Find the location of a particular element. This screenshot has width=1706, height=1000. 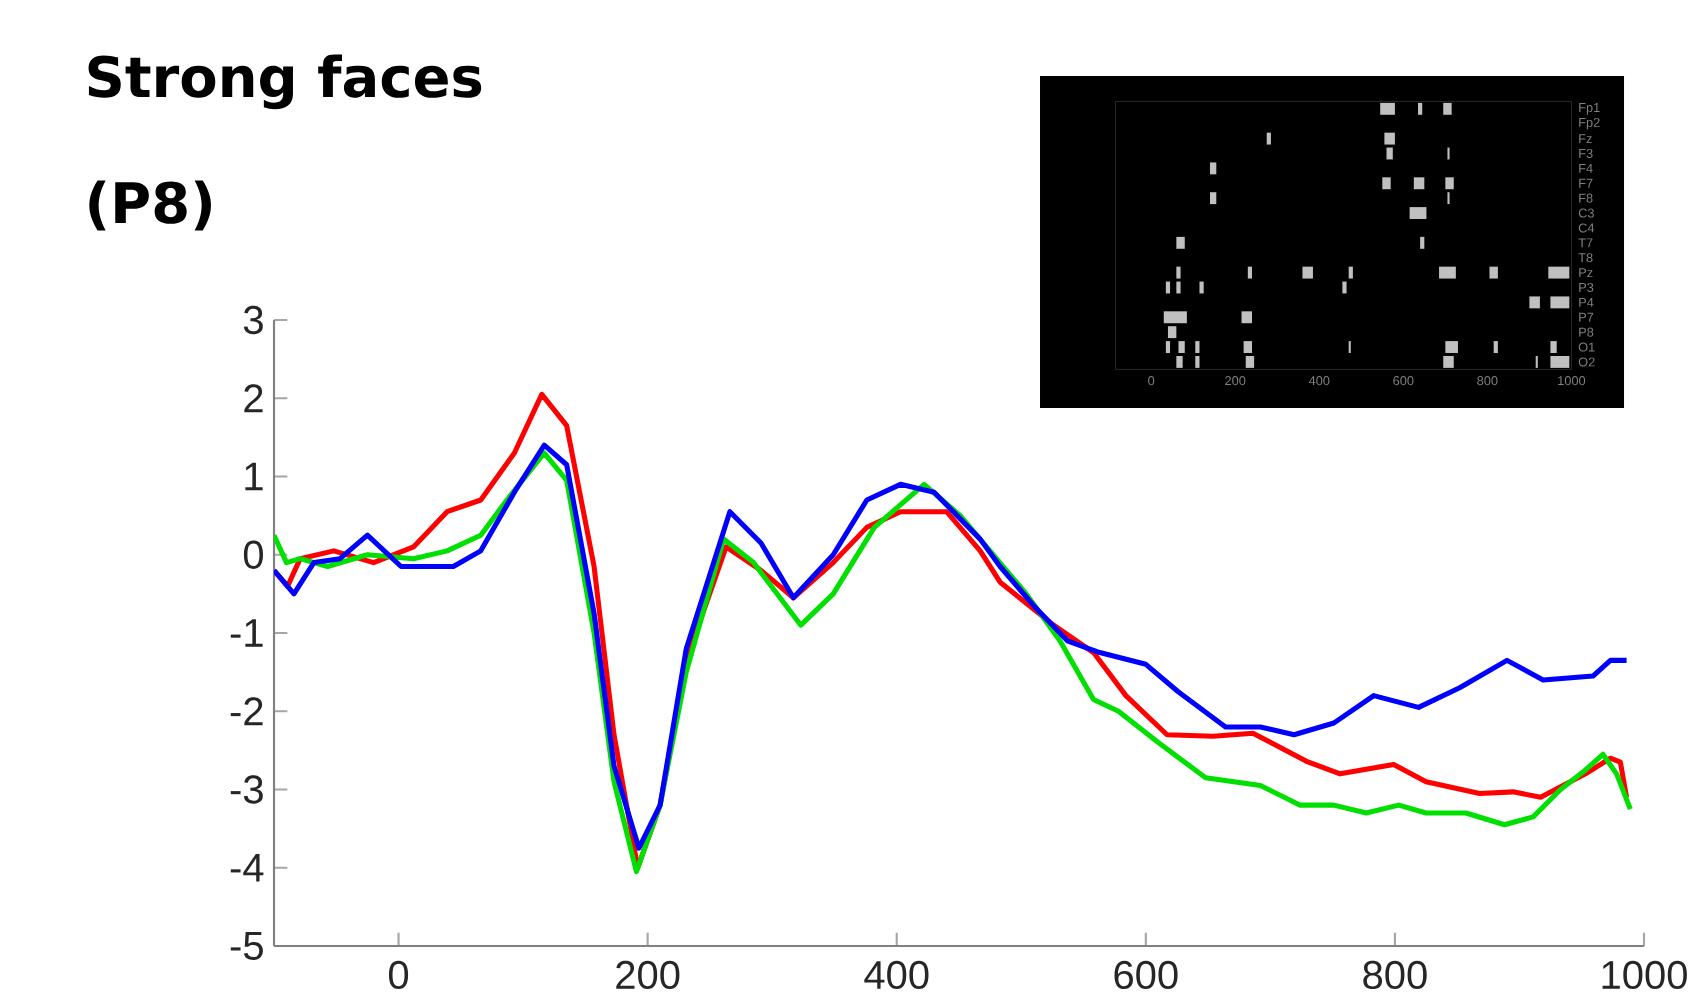

y-tick-label: -3 is located at coordinates (246, 789).